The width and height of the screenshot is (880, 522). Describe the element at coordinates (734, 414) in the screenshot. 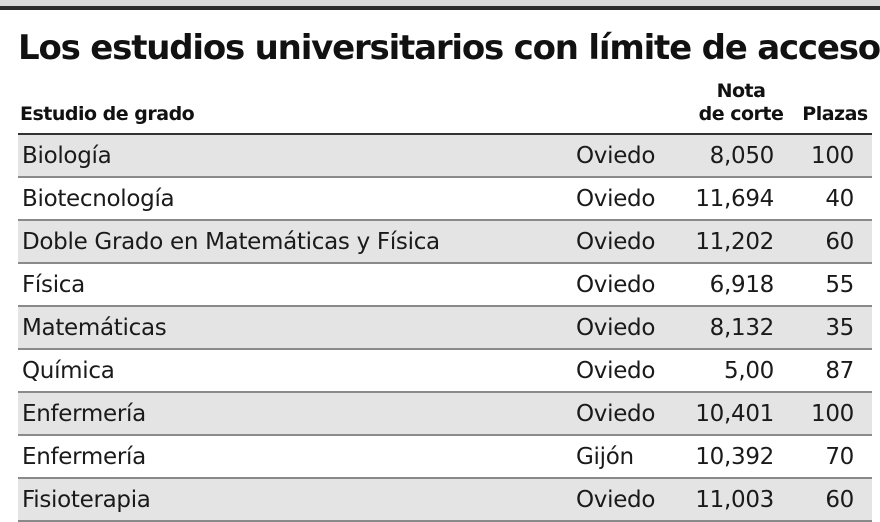

I see `cell-nota: 10,401` at that location.